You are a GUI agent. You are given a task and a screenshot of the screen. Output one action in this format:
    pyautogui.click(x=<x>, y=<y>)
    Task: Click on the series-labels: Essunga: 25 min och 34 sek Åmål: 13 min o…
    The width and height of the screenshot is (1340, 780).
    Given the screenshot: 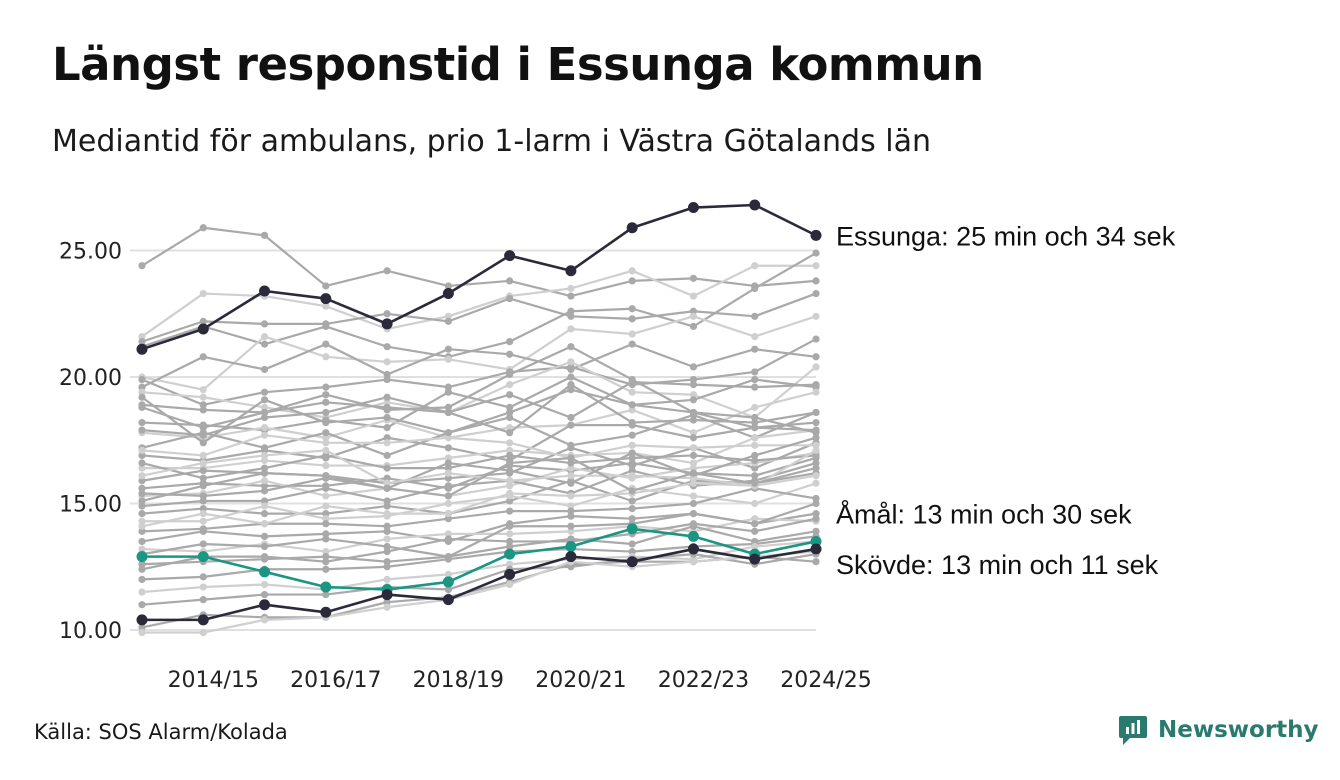 What is the action you would take?
    pyautogui.click(x=1006, y=400)
    